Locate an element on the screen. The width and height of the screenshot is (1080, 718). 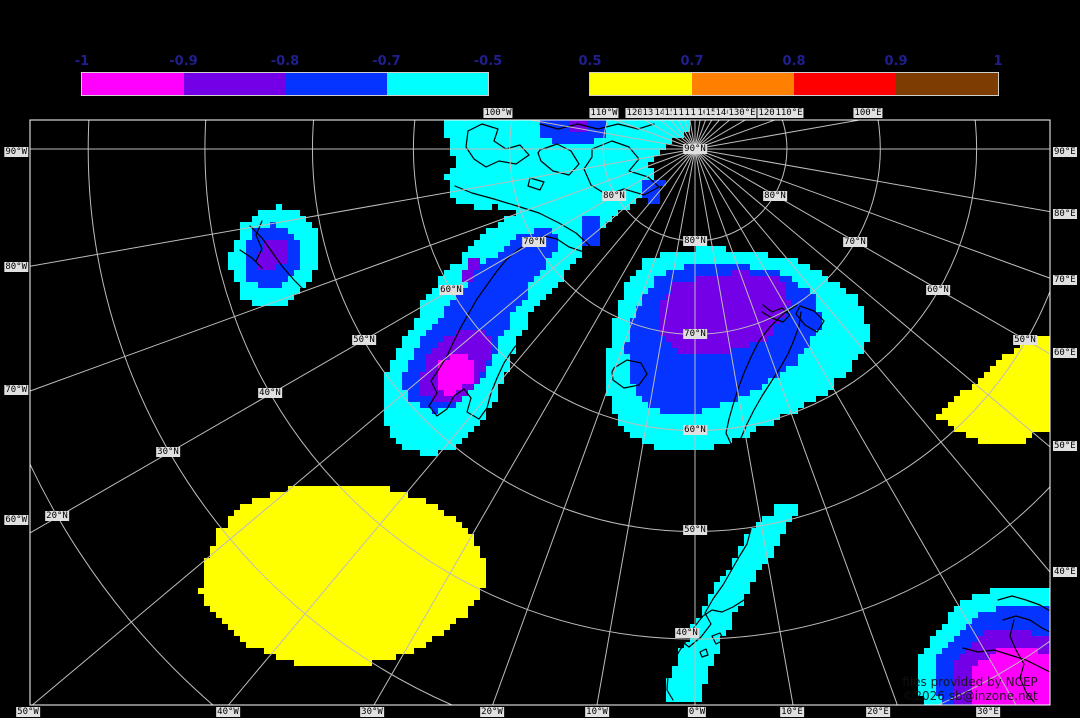
graticule-label: 110°E is located at coordinates (789, 113).